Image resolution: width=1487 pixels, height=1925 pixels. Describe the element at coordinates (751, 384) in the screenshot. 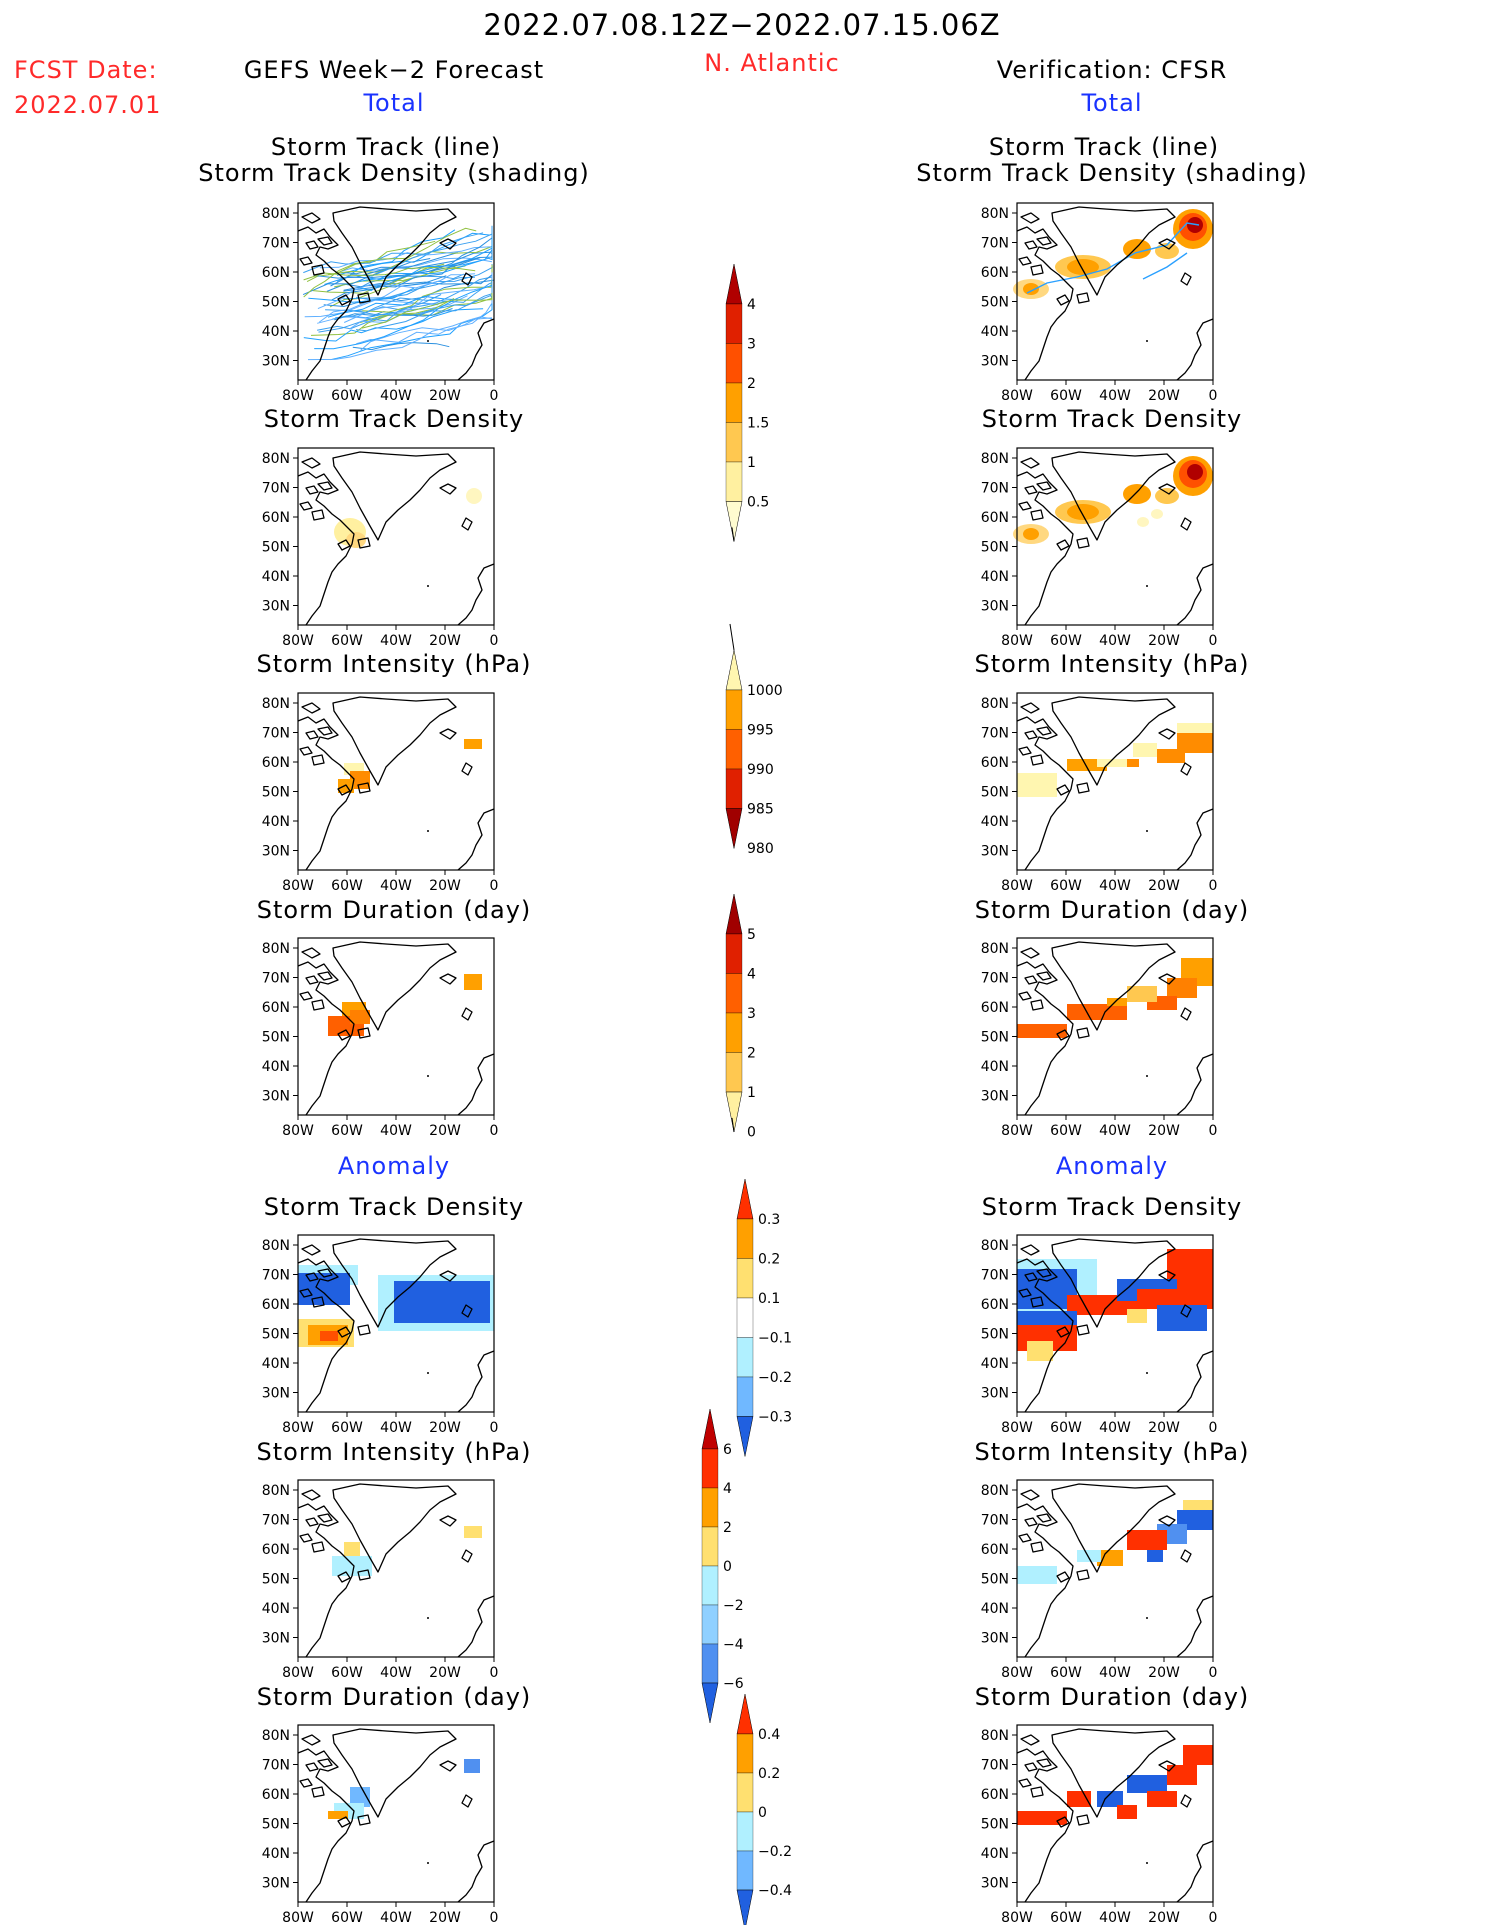

I see `colorbar-tick-label: 2` at that location.